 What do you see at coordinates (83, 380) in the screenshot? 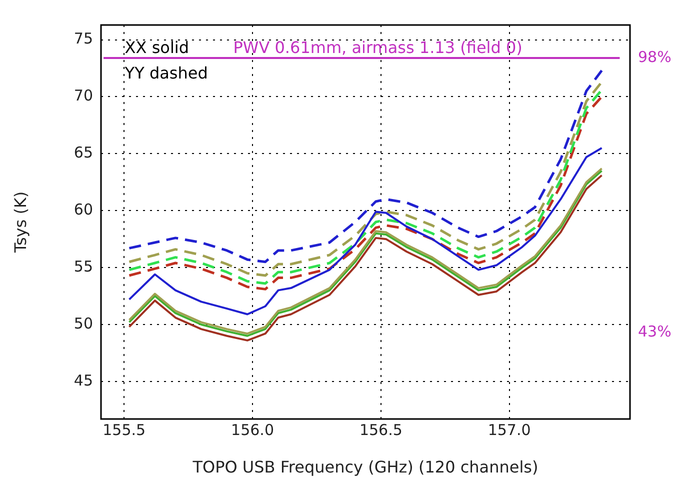
I see `y-tick-label: 45` at bounding box center [83, 380].